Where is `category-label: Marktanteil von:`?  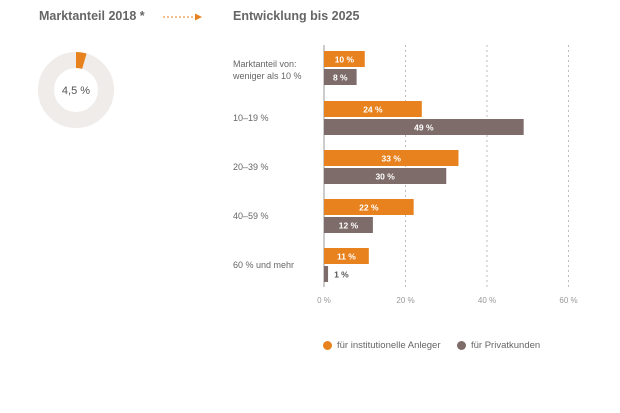 category-label: Marktanteil von: is located at coordinates (265, 64).